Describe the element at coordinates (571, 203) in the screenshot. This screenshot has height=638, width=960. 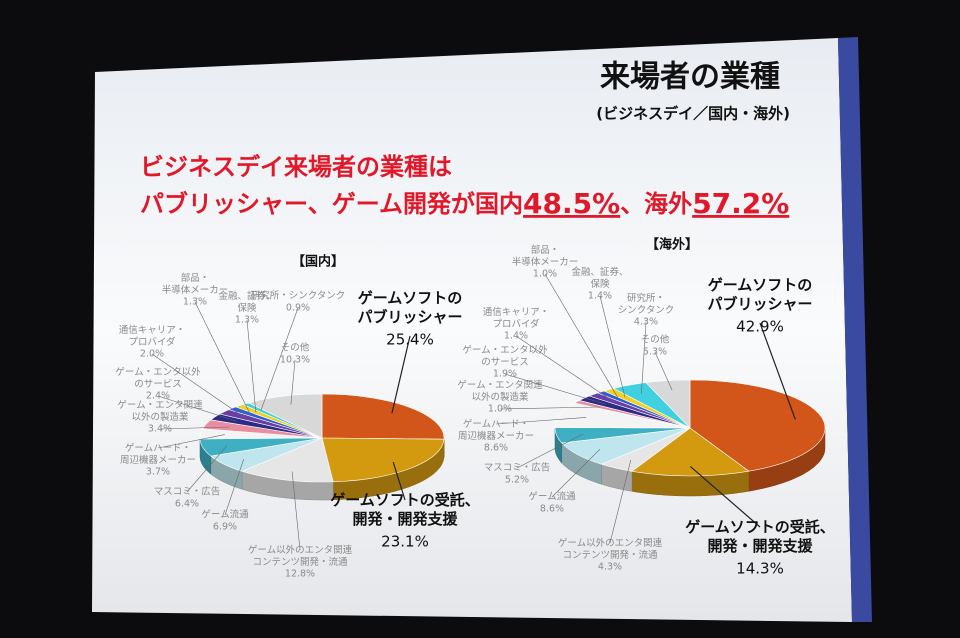
I see `headline-part: 48.5%` at that location.